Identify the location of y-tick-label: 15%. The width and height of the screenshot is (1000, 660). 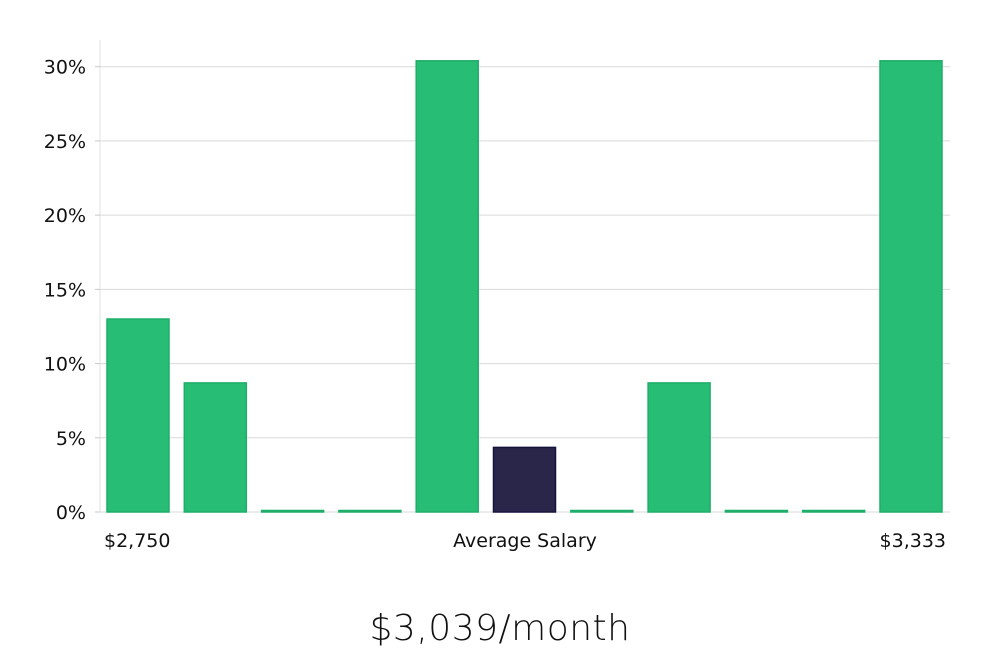
(65, 290).